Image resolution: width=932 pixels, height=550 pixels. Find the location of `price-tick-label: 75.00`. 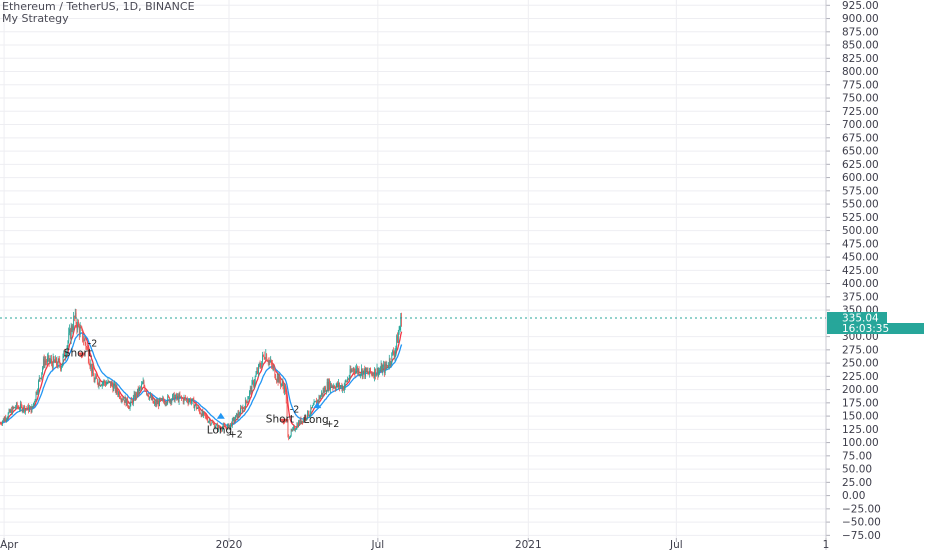

price-tick-label: 75.00 is located at coordinates (857, 456).